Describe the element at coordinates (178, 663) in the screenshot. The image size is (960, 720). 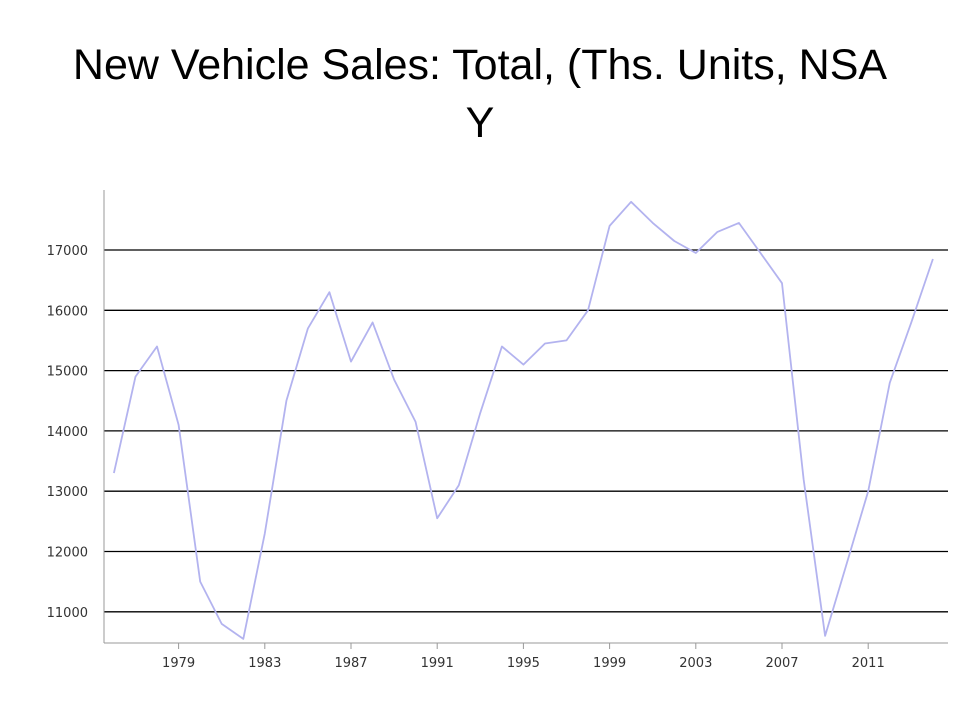
I see `x-tick-label: 1979` at that location.